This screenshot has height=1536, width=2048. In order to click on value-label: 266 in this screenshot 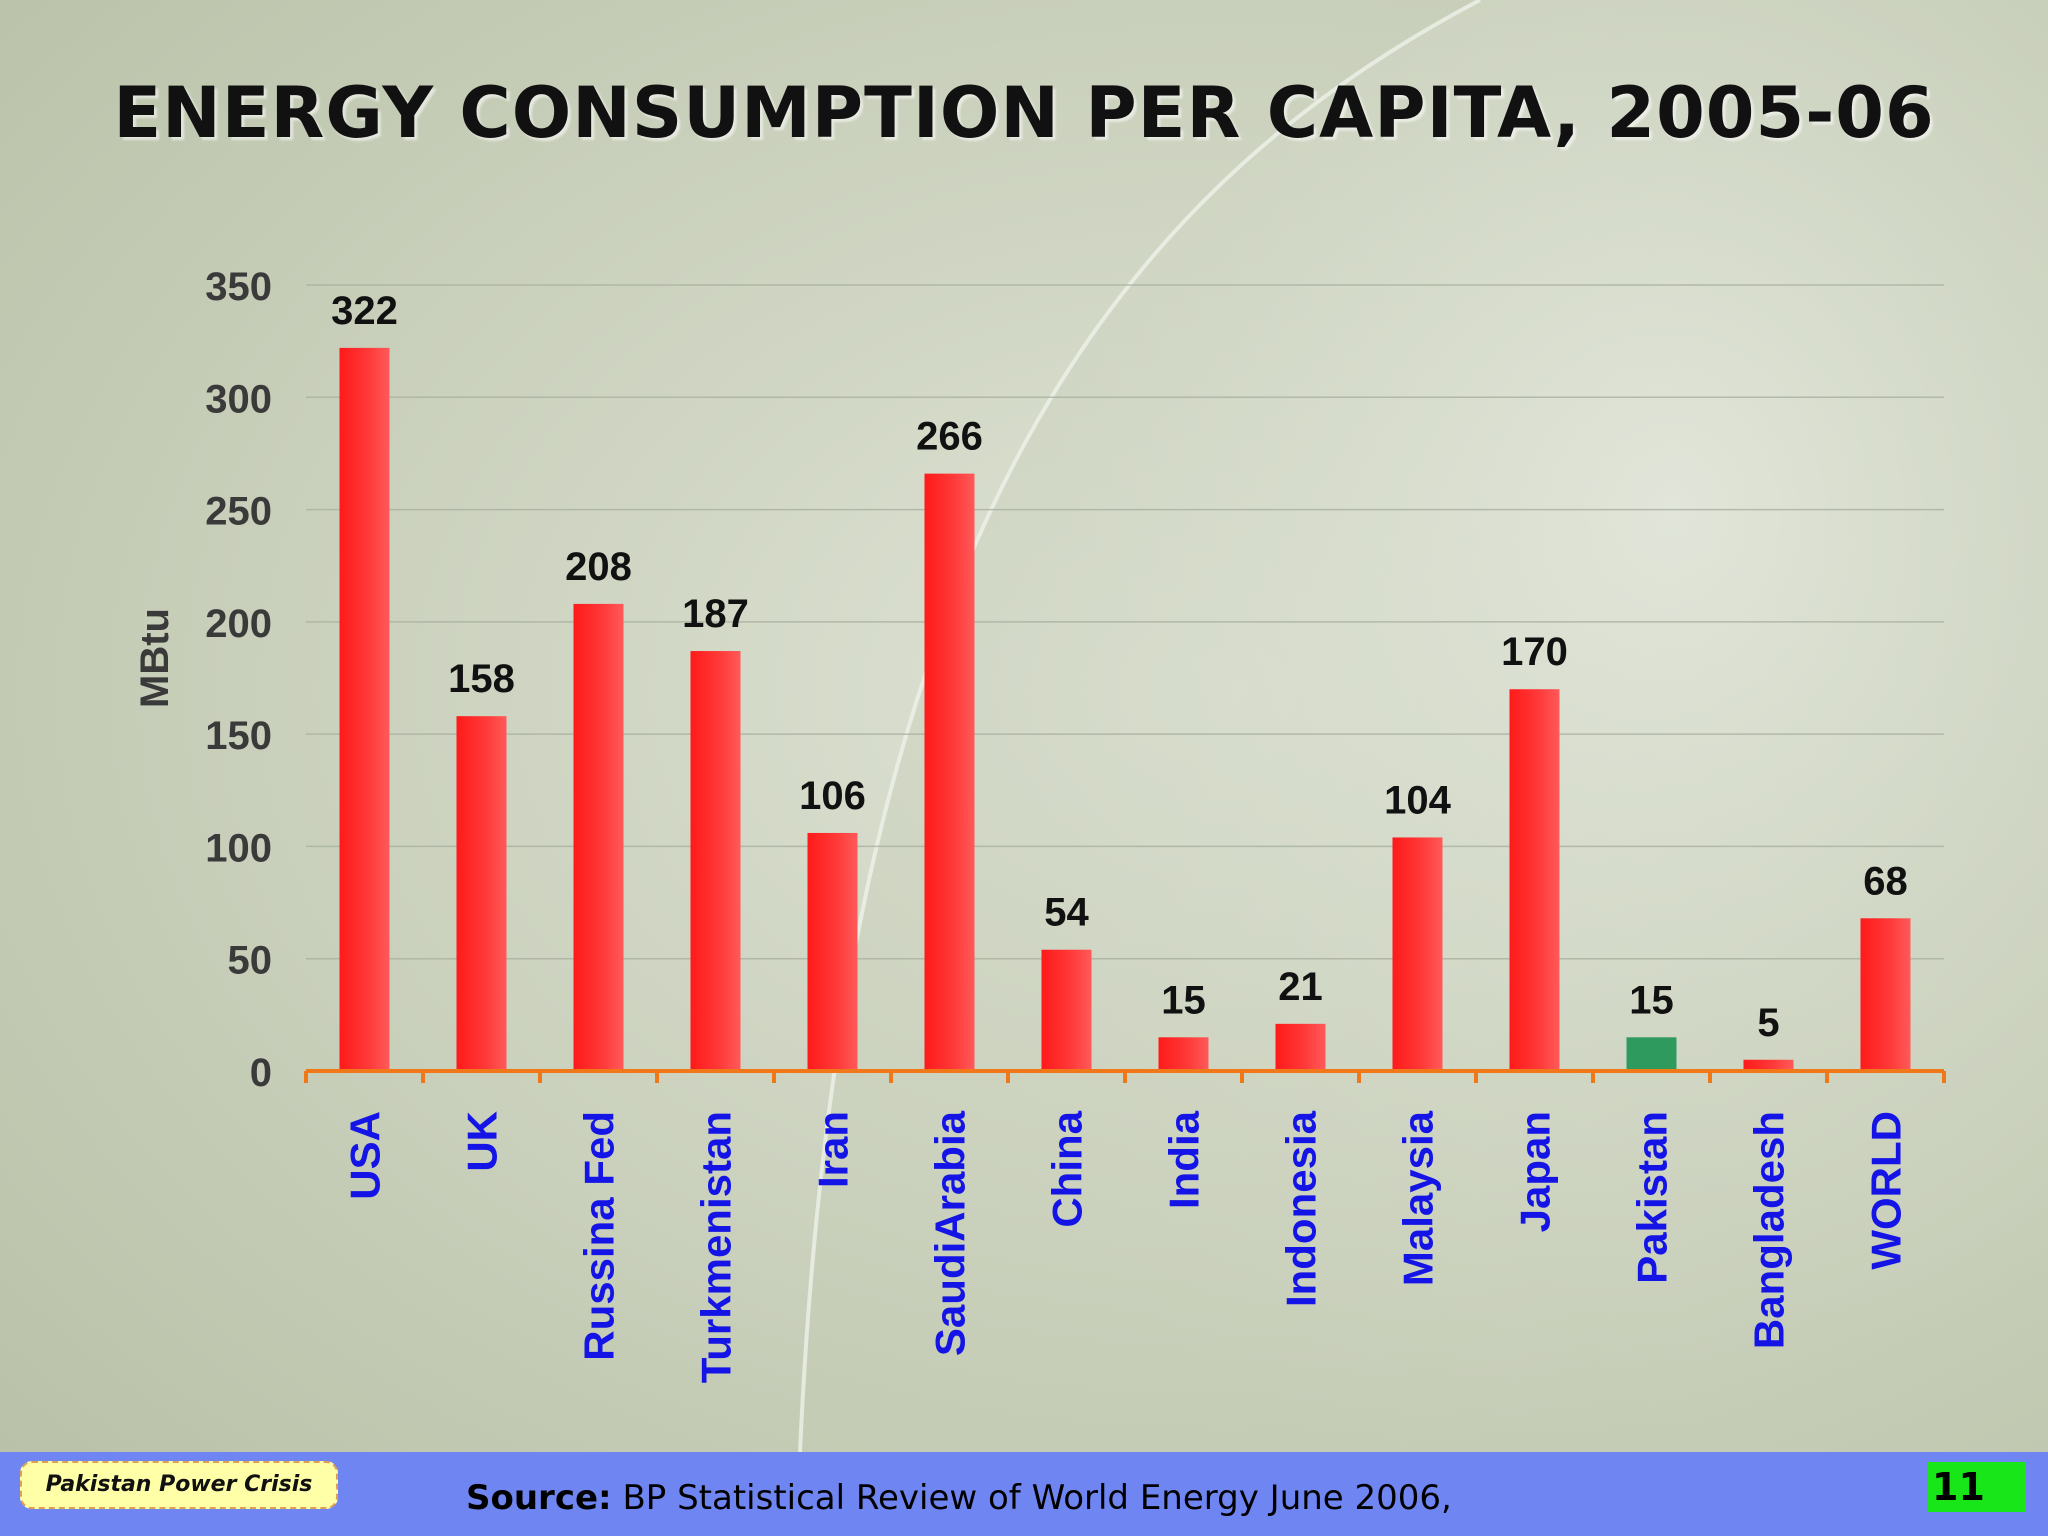, I will do `click(949, 437)`.